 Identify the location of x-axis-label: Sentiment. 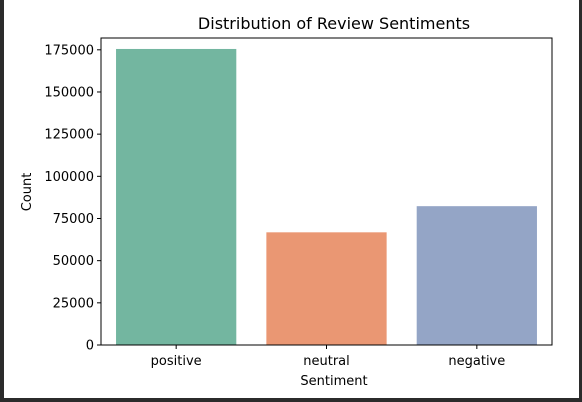
(333, 381).